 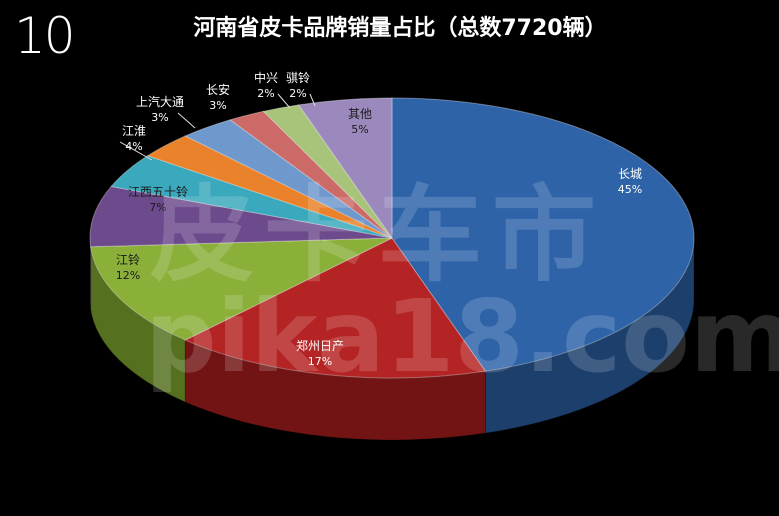 What do you see at coordinates (266, 77) in the screenshot?
I see `slice-label-7: 中兴` at bounding box center [266, 77].